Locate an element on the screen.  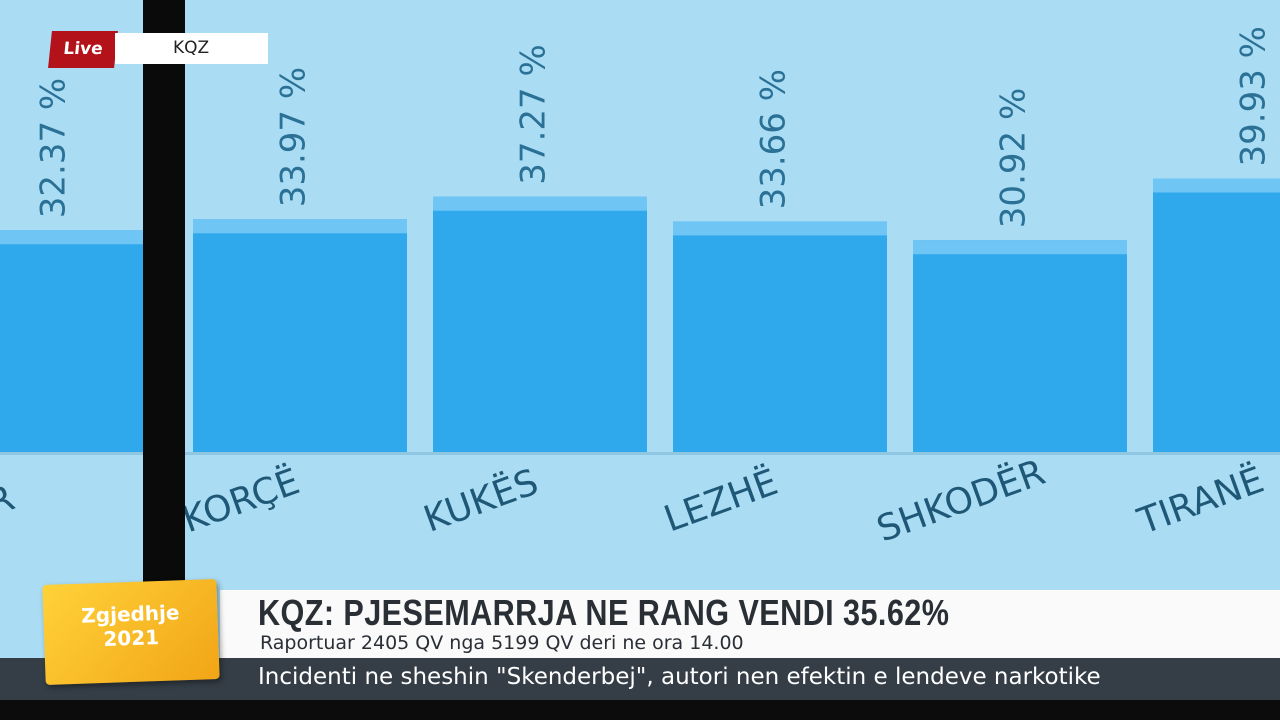
logo: Zgjedhje 2021 is located at coordinates (131, 632).